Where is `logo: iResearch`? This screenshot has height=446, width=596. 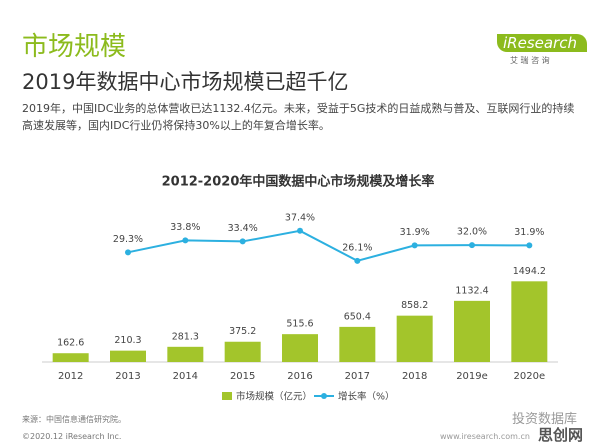 logo: iResearch is located at coordinates (542, 43).